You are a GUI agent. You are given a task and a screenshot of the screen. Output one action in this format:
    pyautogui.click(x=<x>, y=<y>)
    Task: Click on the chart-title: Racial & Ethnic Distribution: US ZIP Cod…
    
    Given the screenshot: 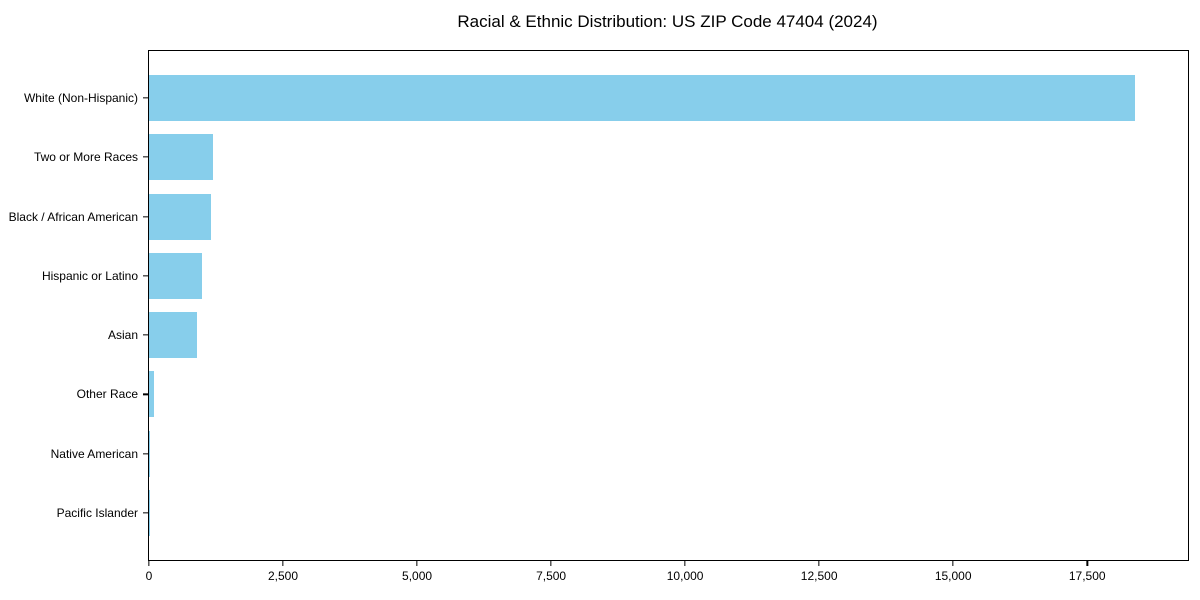 What is the action you would take?
    pyautogui.click(x=667, y=21)
    